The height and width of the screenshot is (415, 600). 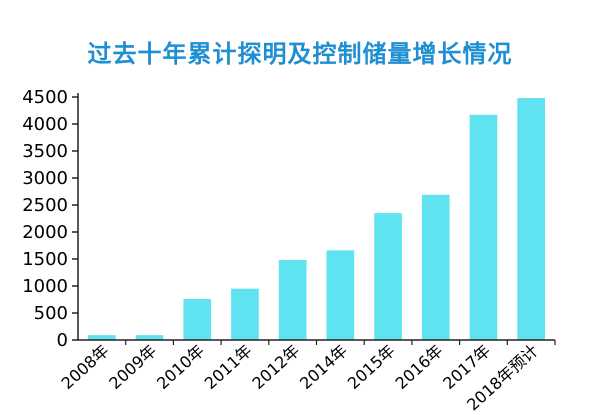 I want to click on x-category-label: 2016年, so click(x=419, y=367).